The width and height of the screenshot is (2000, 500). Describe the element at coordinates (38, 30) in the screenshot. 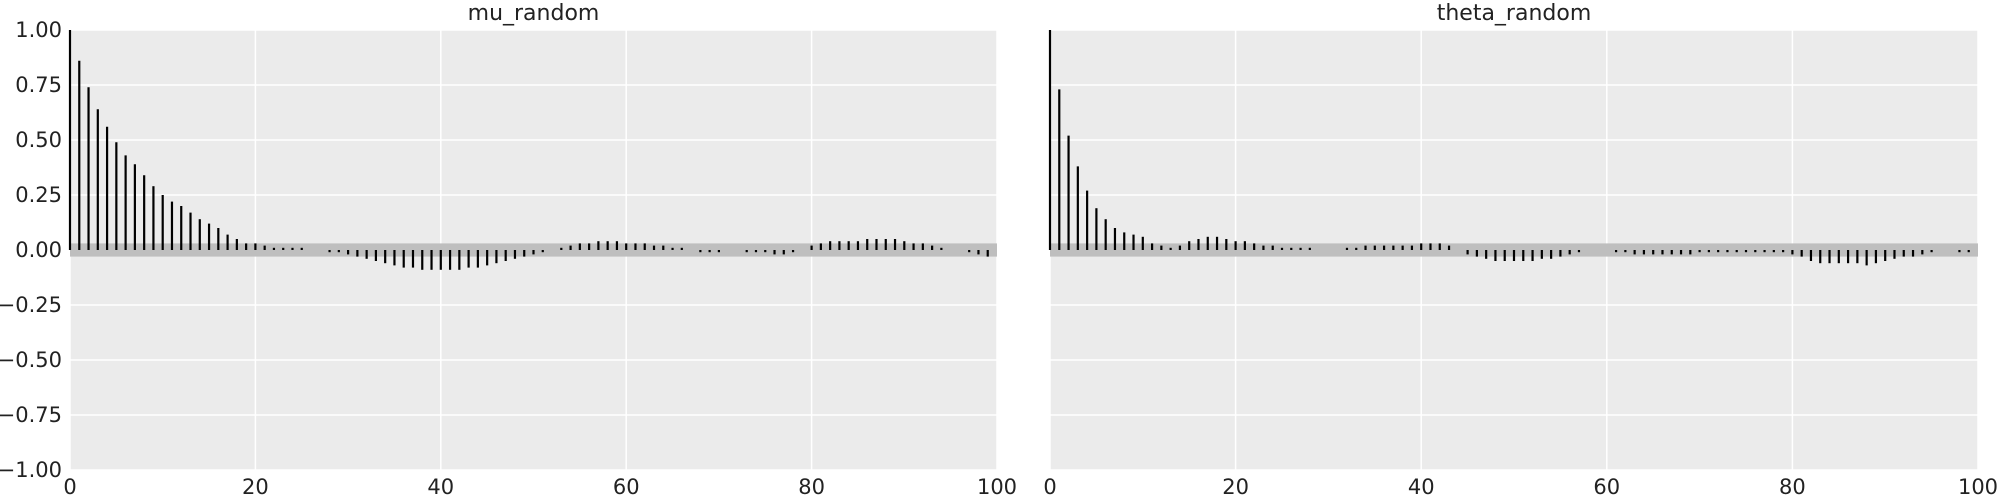

I see `y-tick-label: 1.00` at that location.